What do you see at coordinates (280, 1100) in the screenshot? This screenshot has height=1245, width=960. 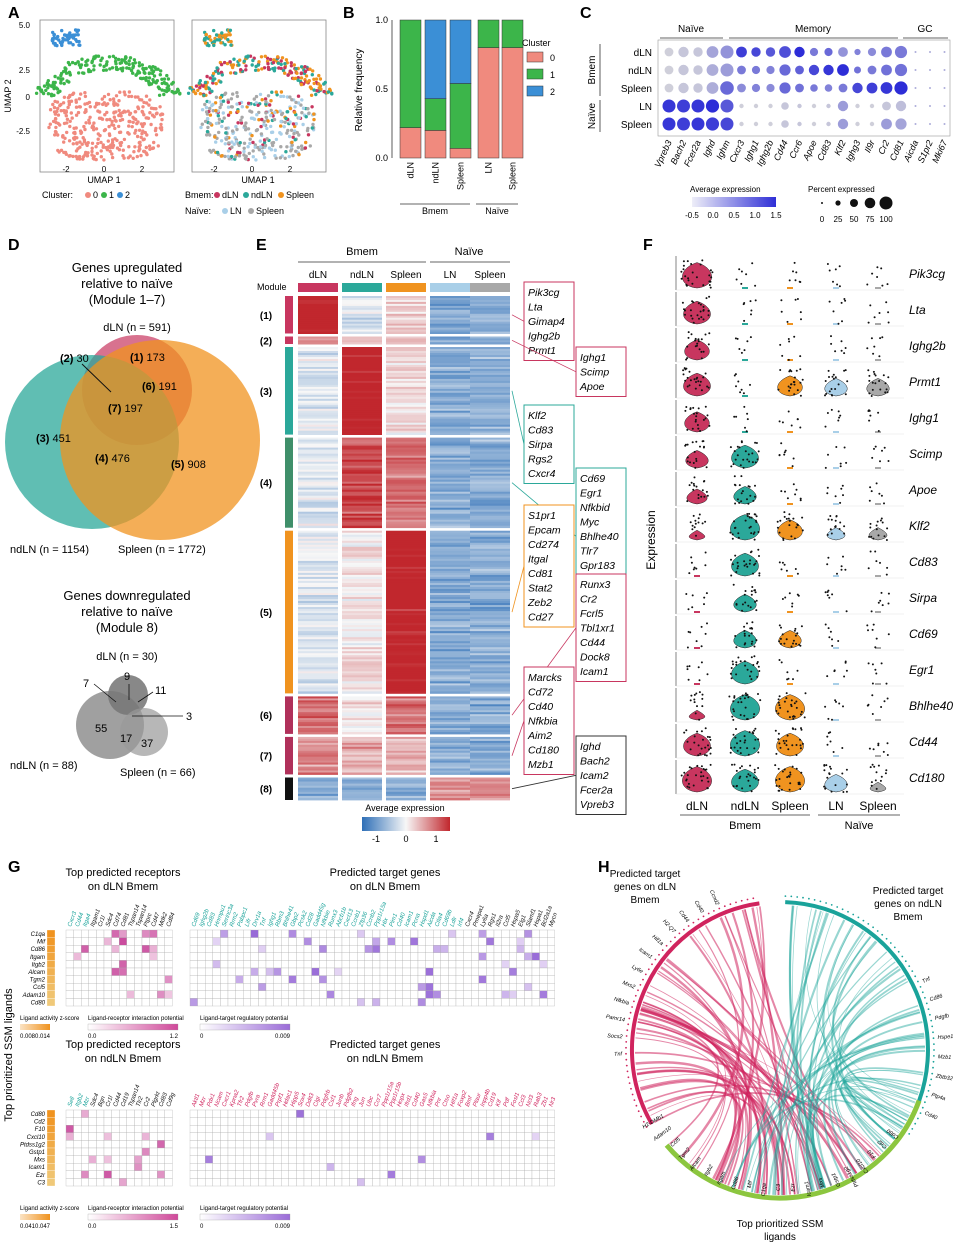 I see `target-label: Prpf1` at bounding box center [280, 1100].